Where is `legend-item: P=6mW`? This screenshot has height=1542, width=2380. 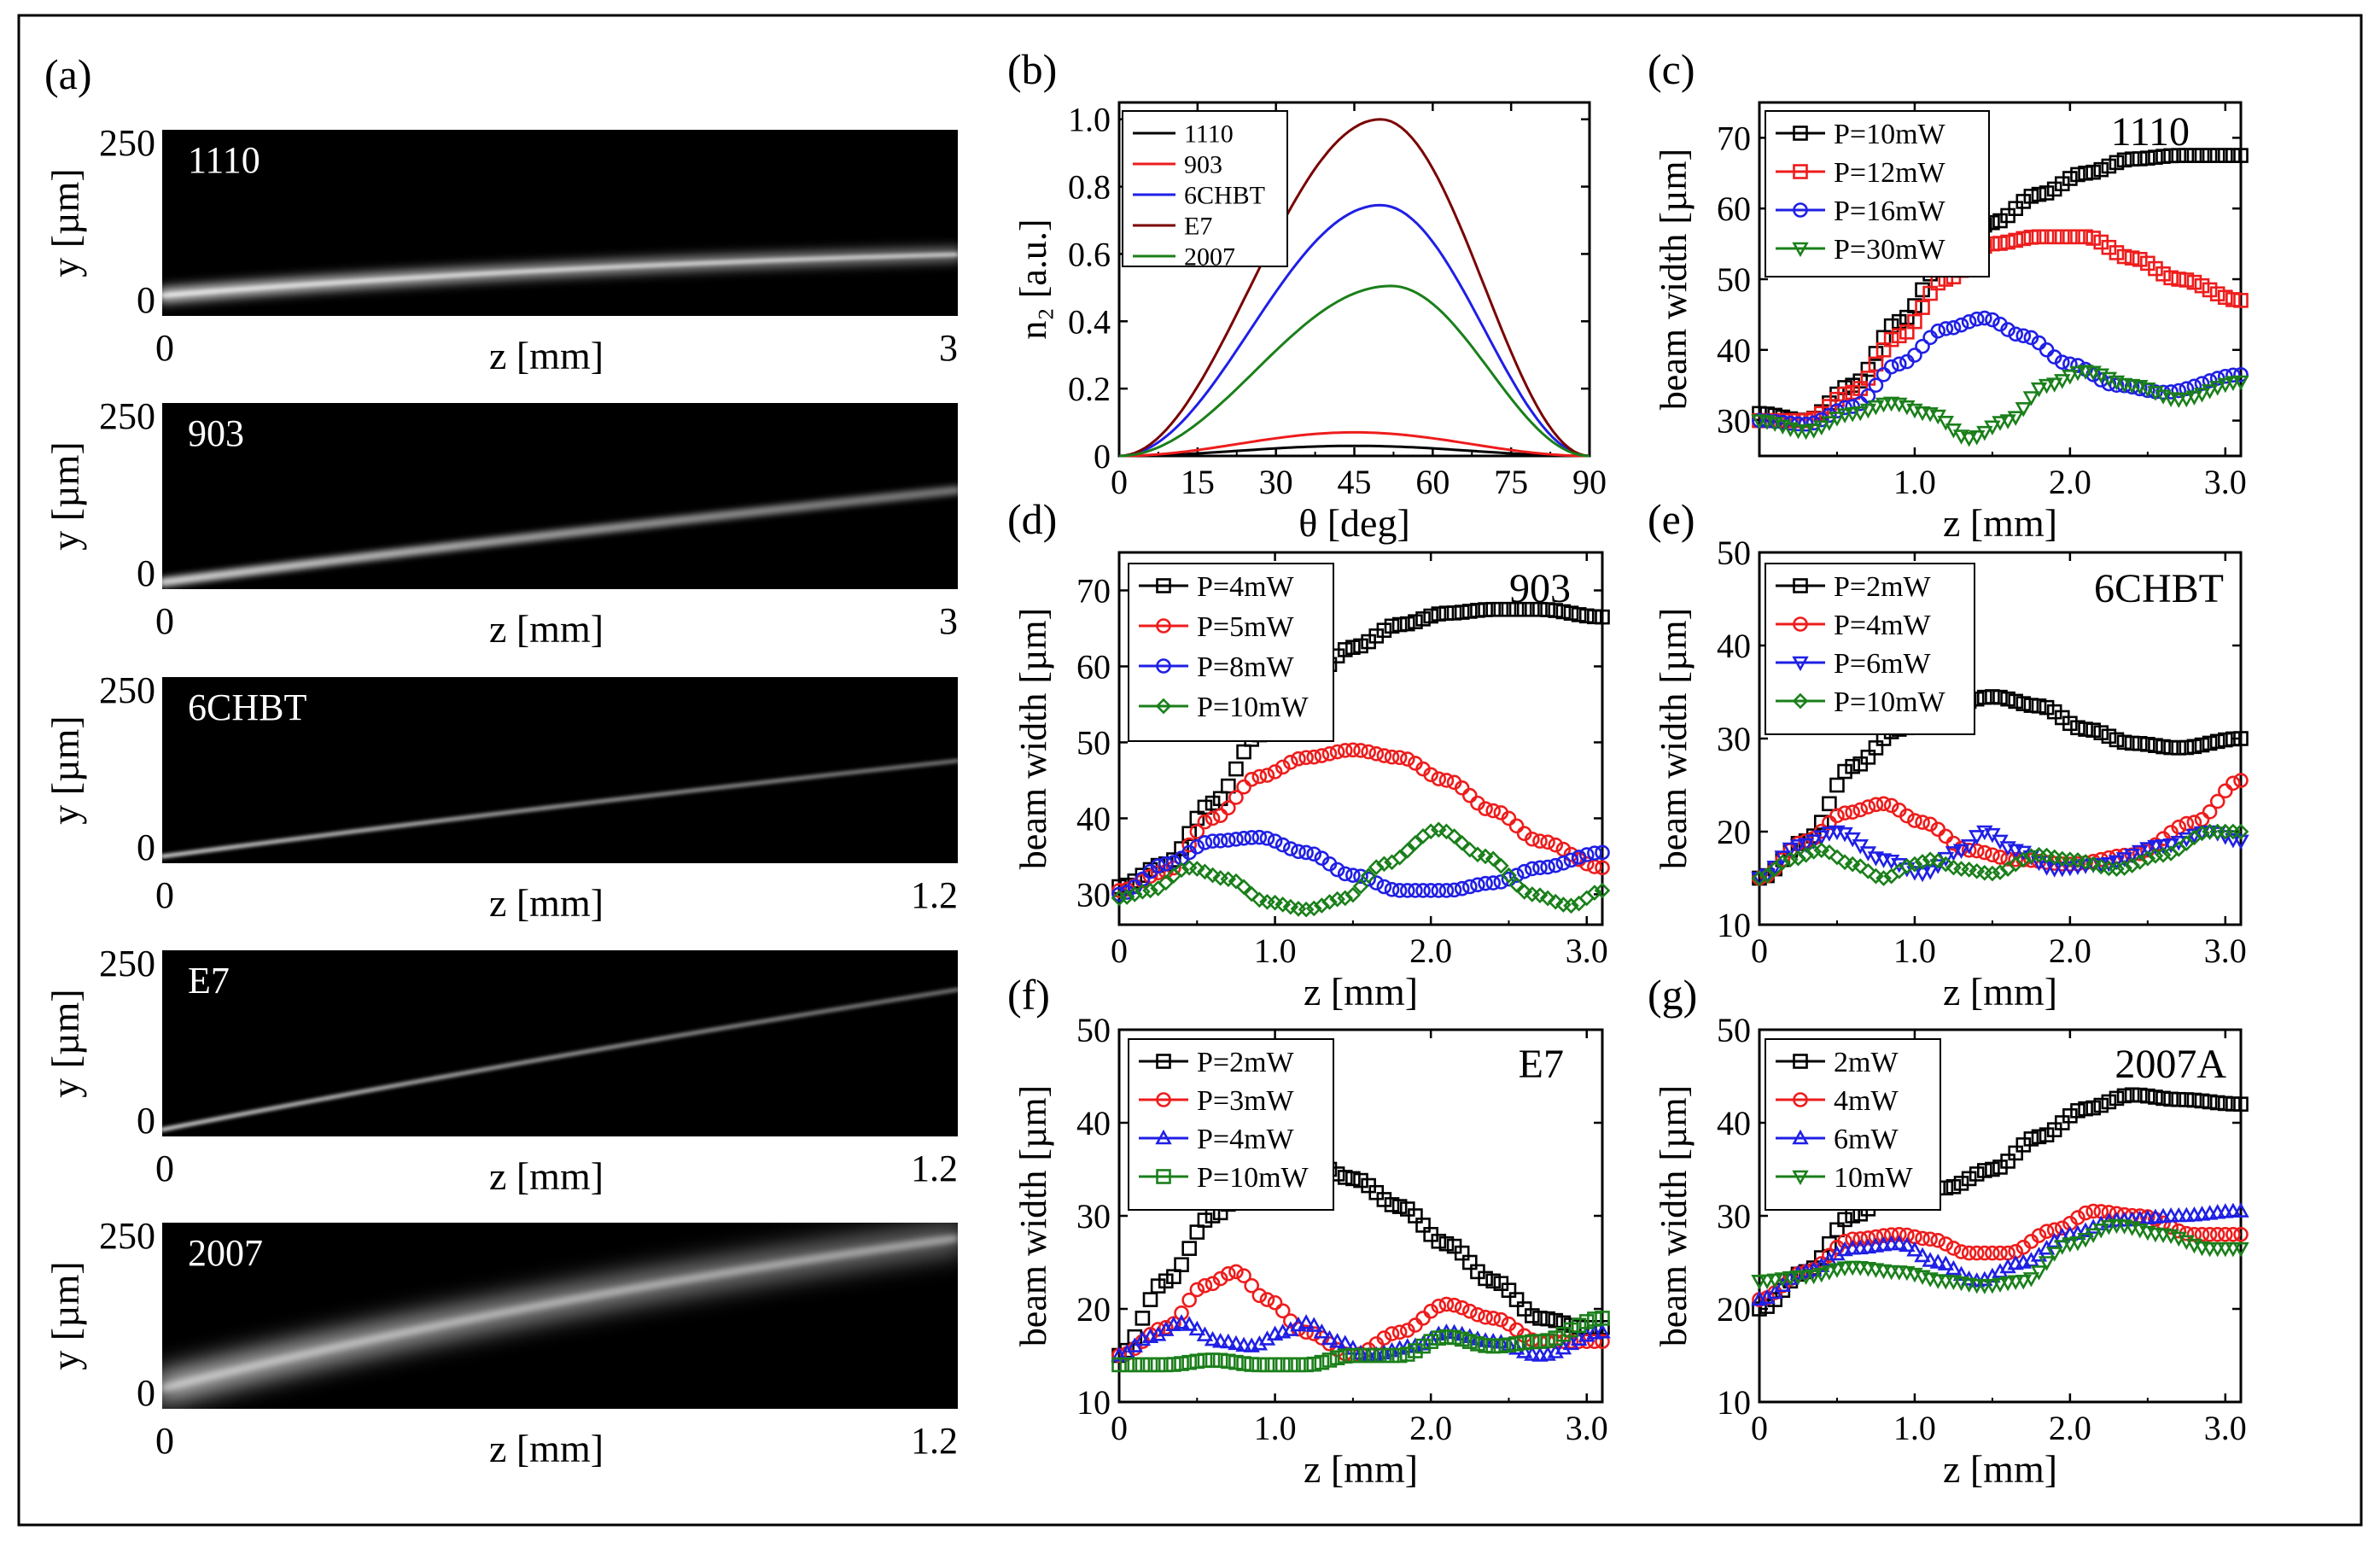 legend-item: P=6mW is located at coordinates (1854, 664).